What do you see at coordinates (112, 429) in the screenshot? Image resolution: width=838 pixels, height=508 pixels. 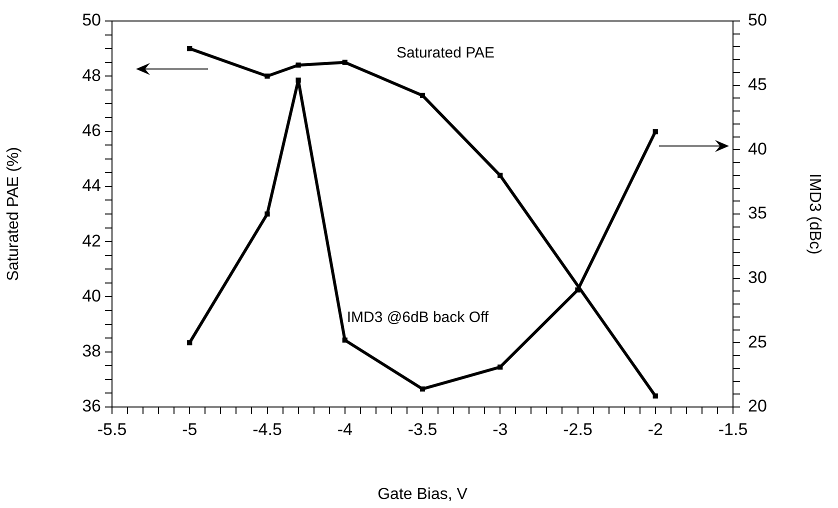 I see `x-tick-label: -5.5` at bounding box center [112, 429].